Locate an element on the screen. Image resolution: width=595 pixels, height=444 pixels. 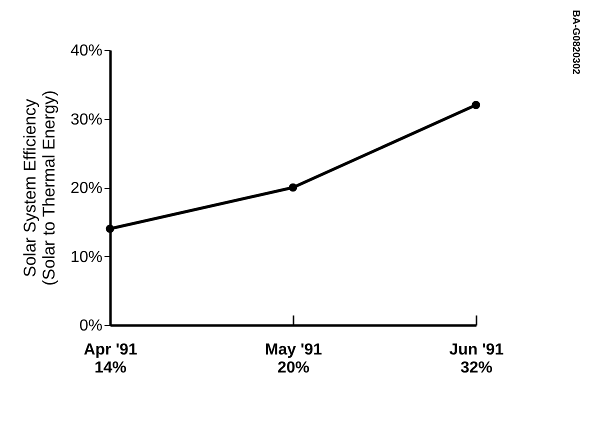
text: 32% is located at coordinates (476, 368).